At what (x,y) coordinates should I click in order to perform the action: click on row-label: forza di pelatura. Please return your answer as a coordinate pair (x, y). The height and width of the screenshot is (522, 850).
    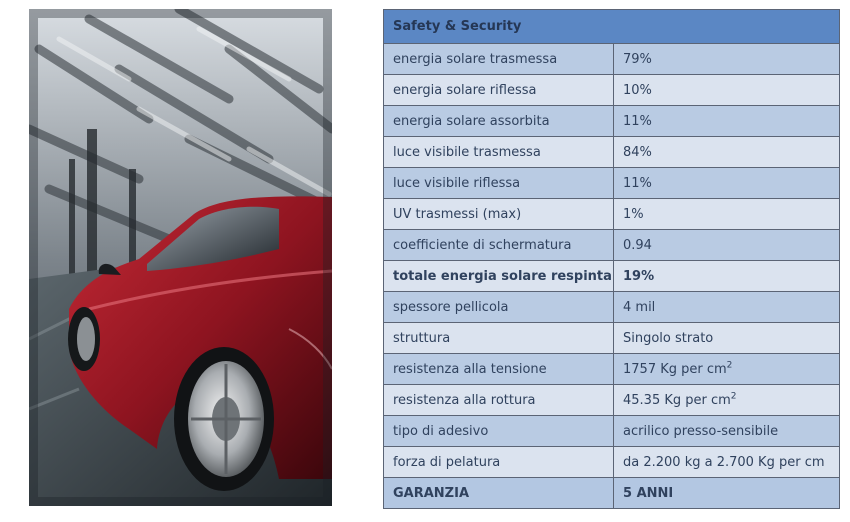
    Looking at the image, I should click on (498, 462).